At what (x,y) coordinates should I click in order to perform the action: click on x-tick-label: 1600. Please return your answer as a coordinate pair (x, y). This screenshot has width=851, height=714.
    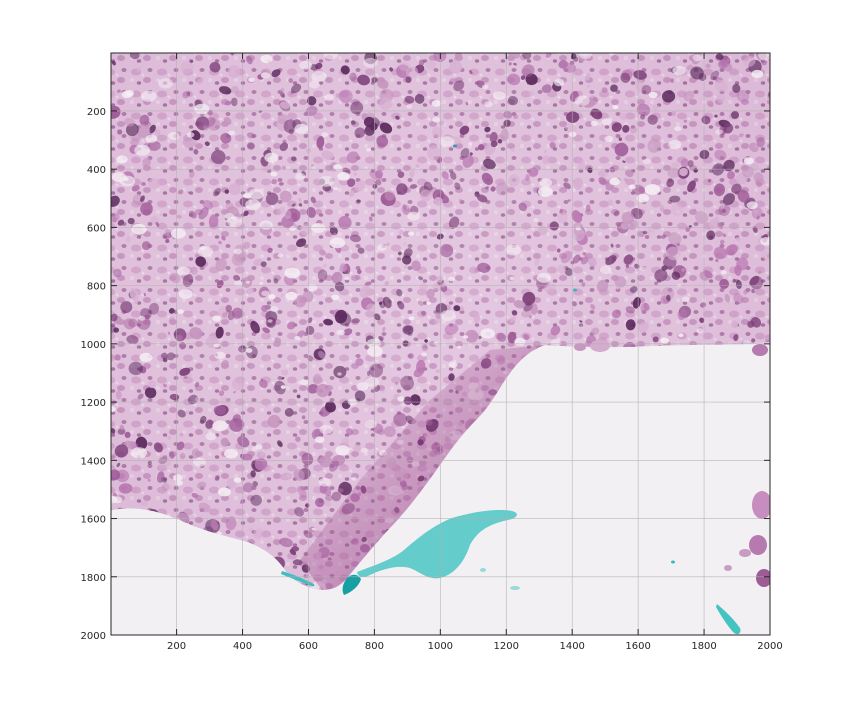
    Looking at the image, I should click on (637, 646).